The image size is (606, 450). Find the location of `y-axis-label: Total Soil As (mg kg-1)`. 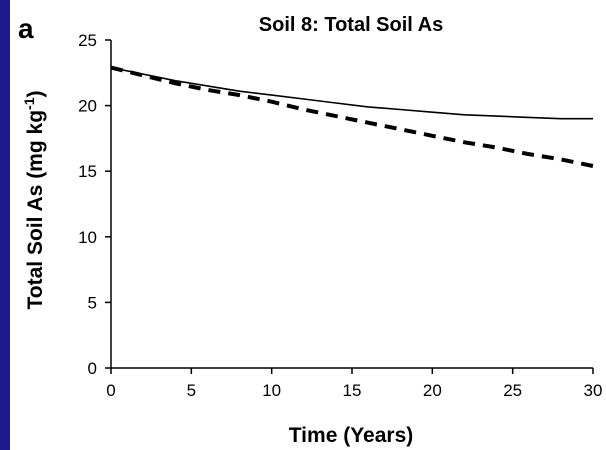

y-axis-label: Total Soil As (mg kg-1) is located at coordinates (34, 200).